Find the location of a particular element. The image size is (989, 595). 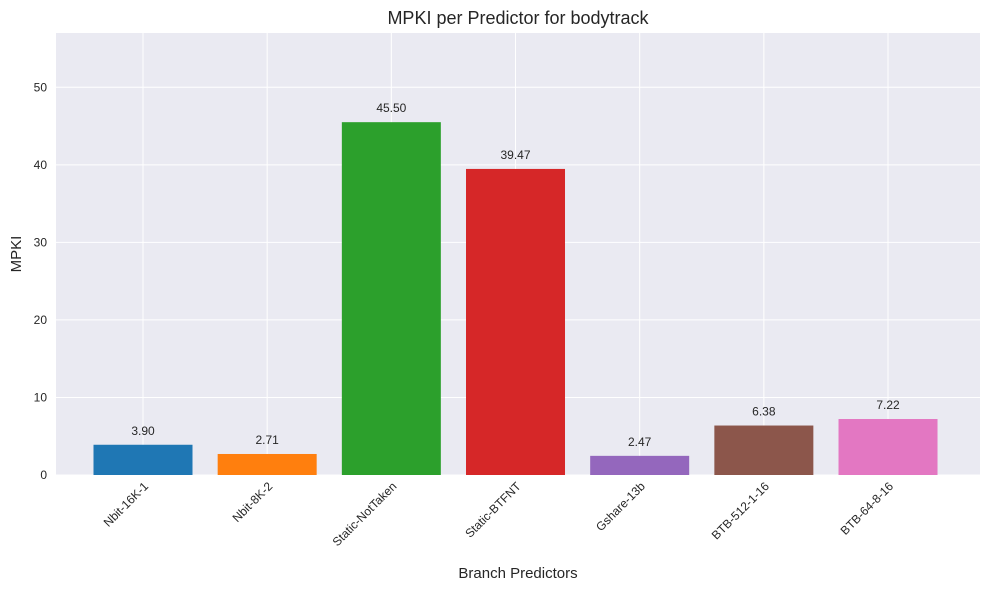

bar-value-label: 2.71 is located at coordinates (267, 440).